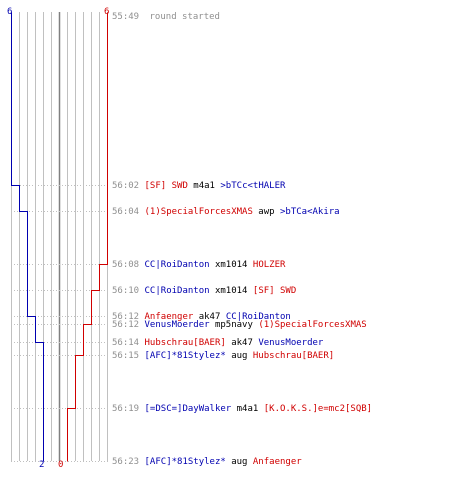  I want to click on event-time: 56:23, so click(128, 462).